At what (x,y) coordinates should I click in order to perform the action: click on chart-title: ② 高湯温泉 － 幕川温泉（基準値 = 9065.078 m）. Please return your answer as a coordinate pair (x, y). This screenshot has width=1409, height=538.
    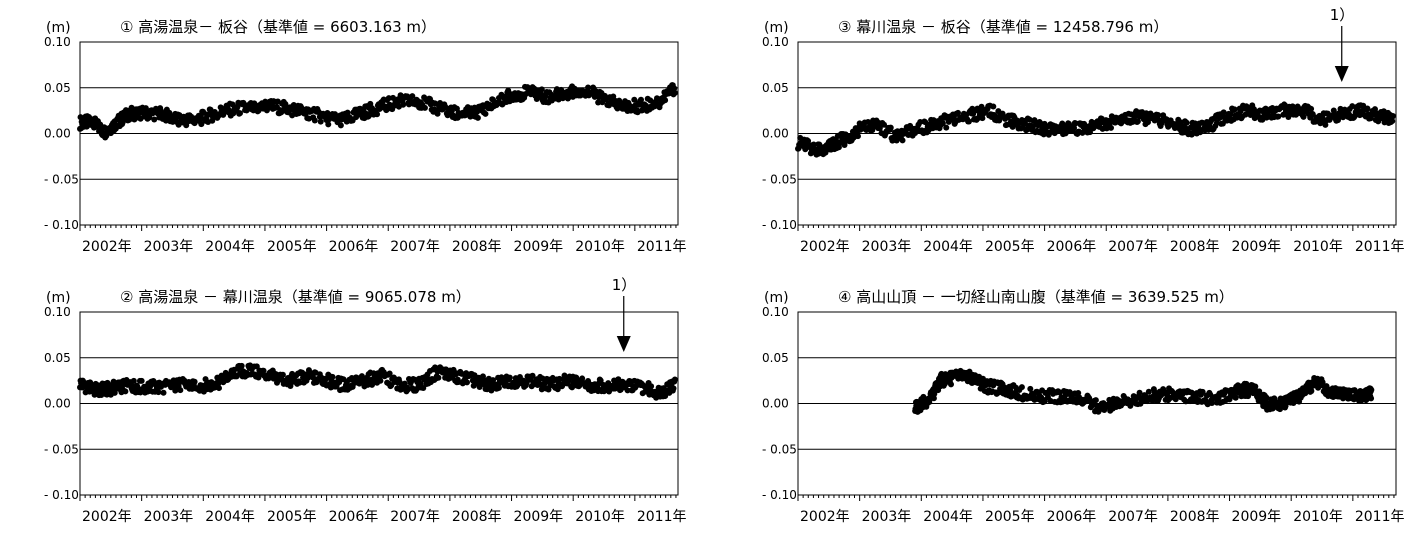
    Looking at the image, I should click on (295, 297).